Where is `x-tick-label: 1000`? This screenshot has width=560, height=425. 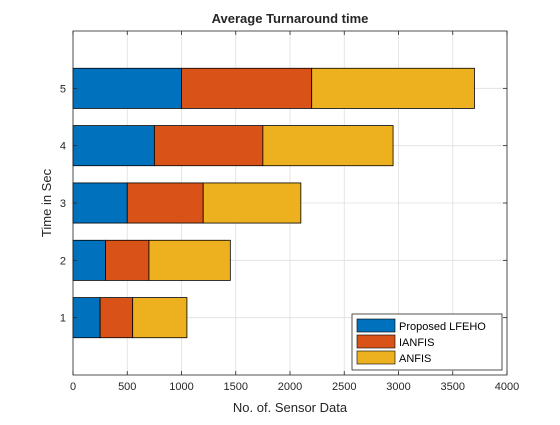
x-tick-label: 1000 is located at coordinates (181, 387).